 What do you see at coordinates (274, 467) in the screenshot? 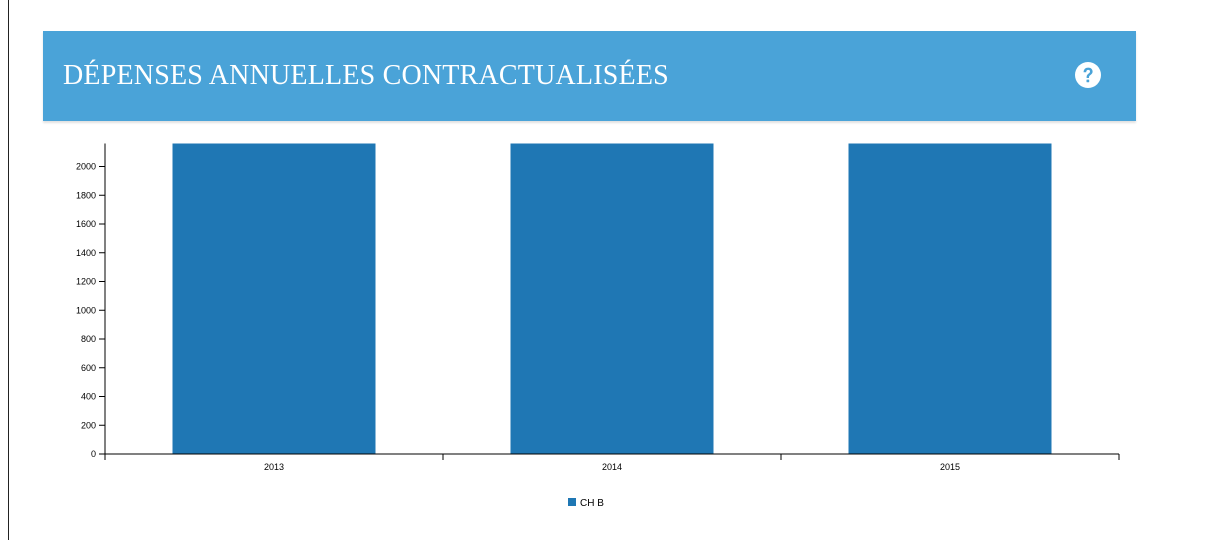
I see `x-tick-label: 2013` at bounding box center [274, 467].